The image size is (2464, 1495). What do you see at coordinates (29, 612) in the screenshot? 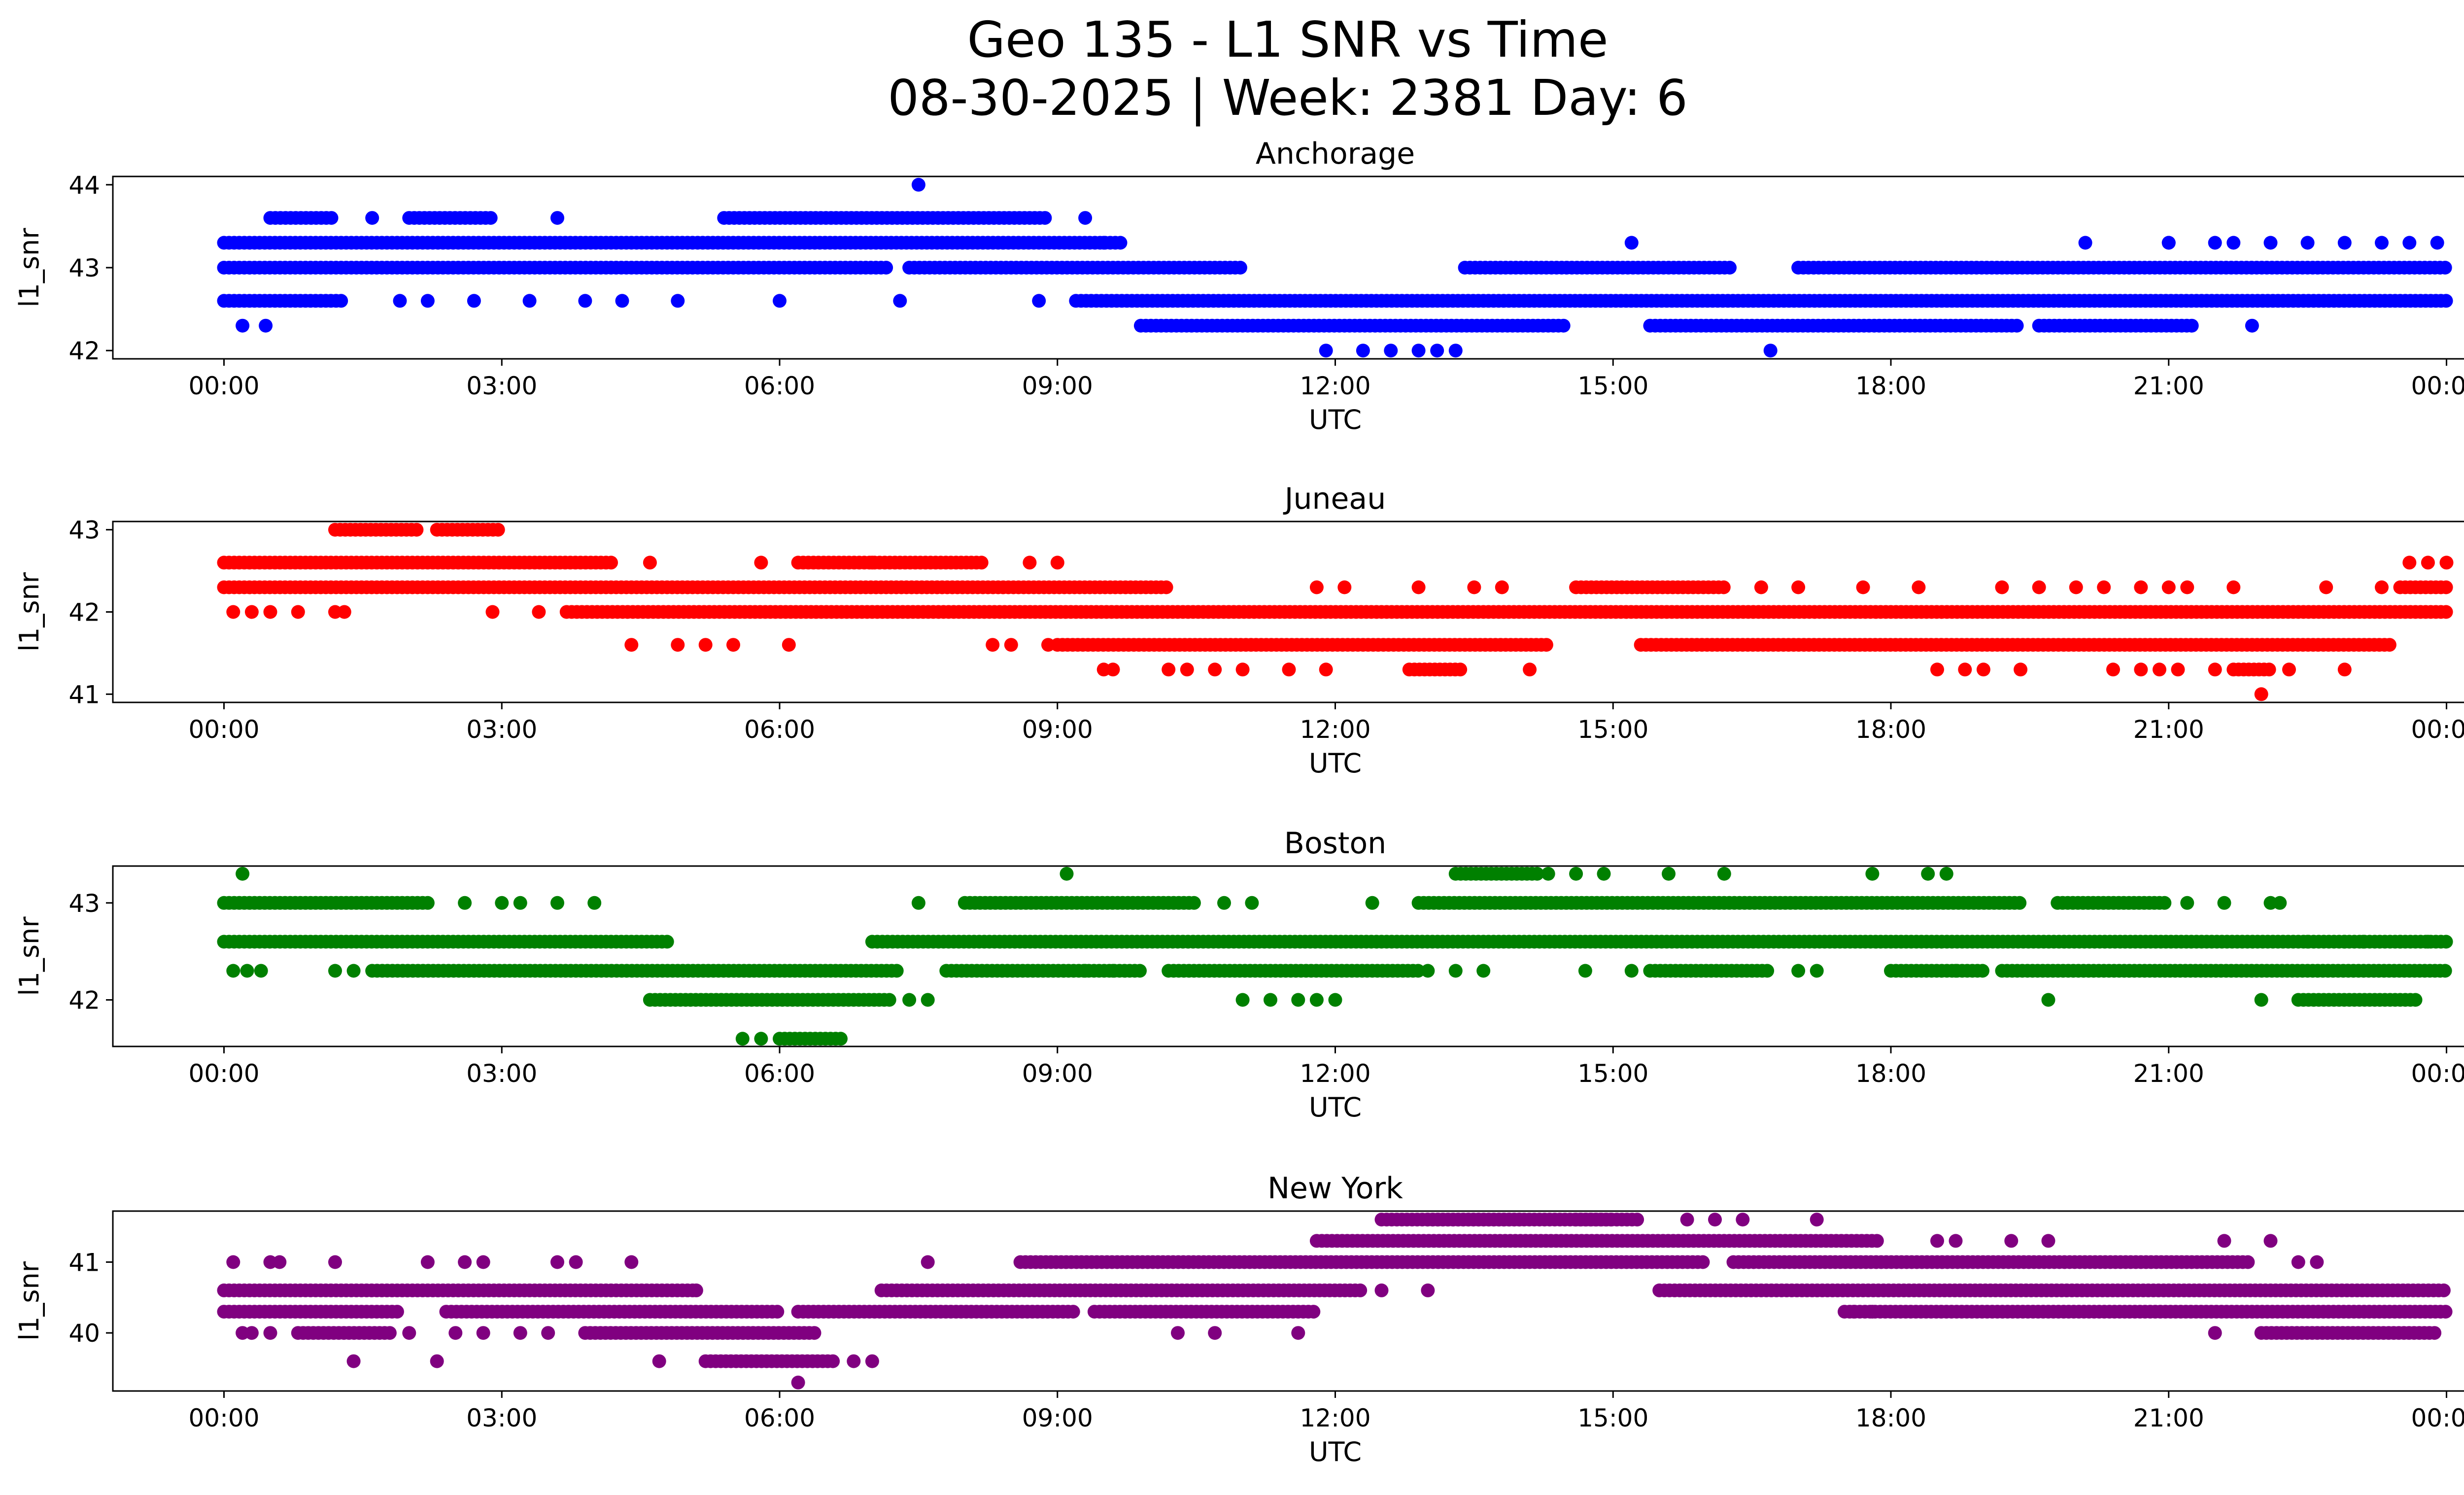
I see `y-axis-label: l1_snr` at bounding box center [29, 612].